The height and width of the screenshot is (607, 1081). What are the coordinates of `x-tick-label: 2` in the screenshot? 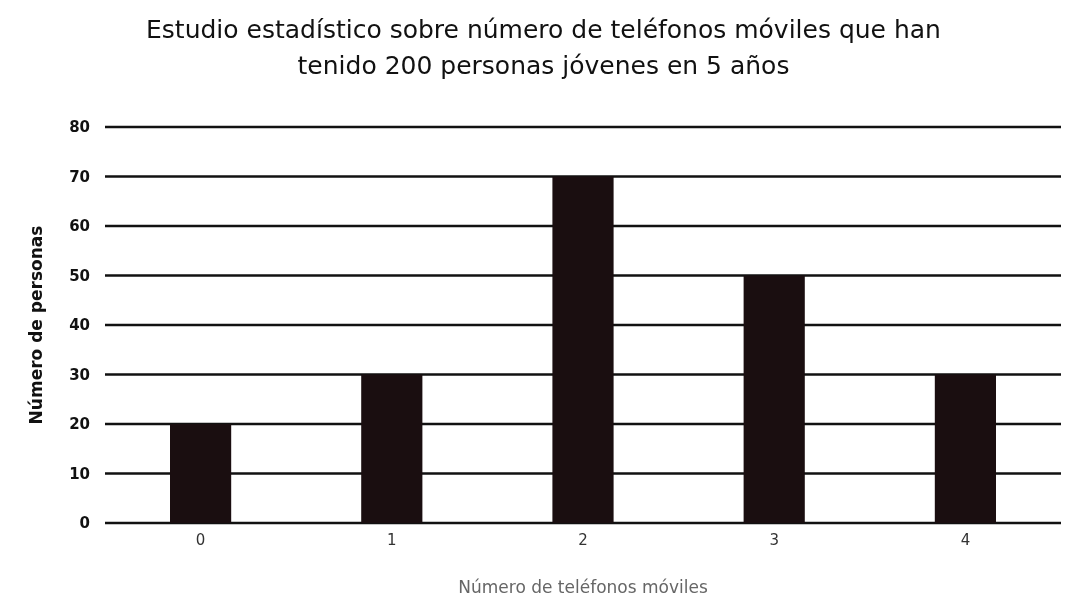 It's located at (583, 539).